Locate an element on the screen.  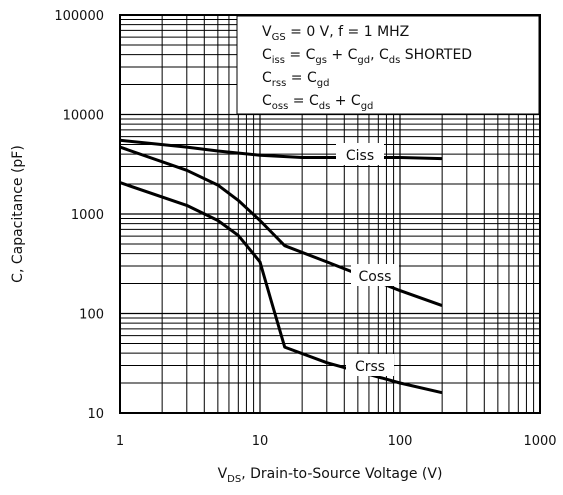
text-segment: , Drain-to-Source Voltage (V) is located at coordinates (341, 474).